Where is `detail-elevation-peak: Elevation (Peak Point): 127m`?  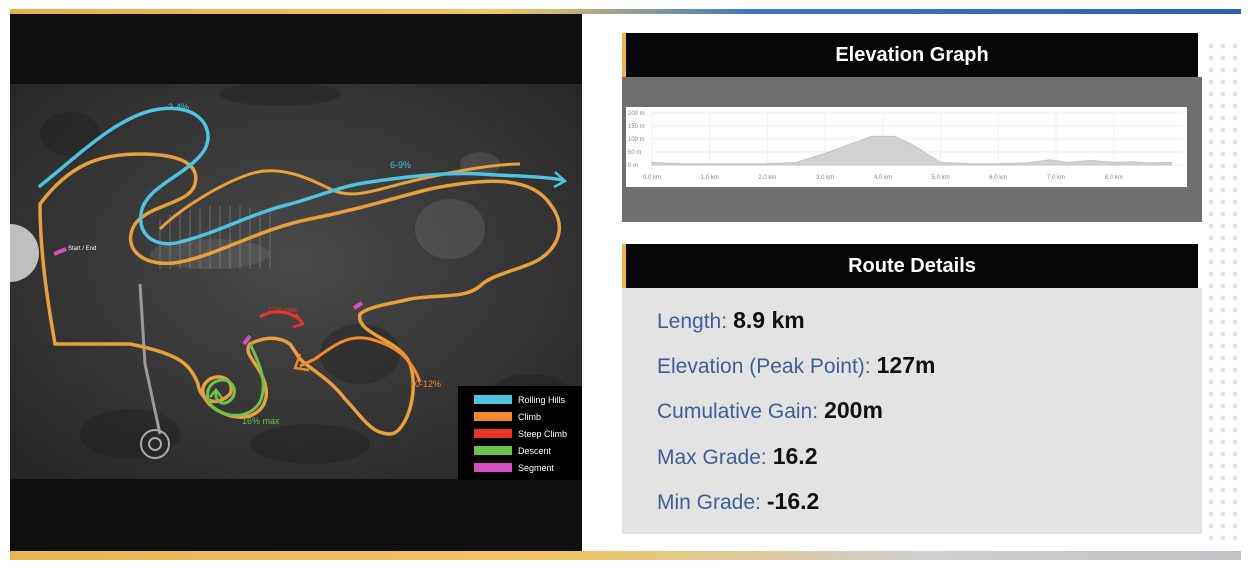 detail-elevation-peak: Elevation (Peak Point): 127m is located at coordinates (796, 365).